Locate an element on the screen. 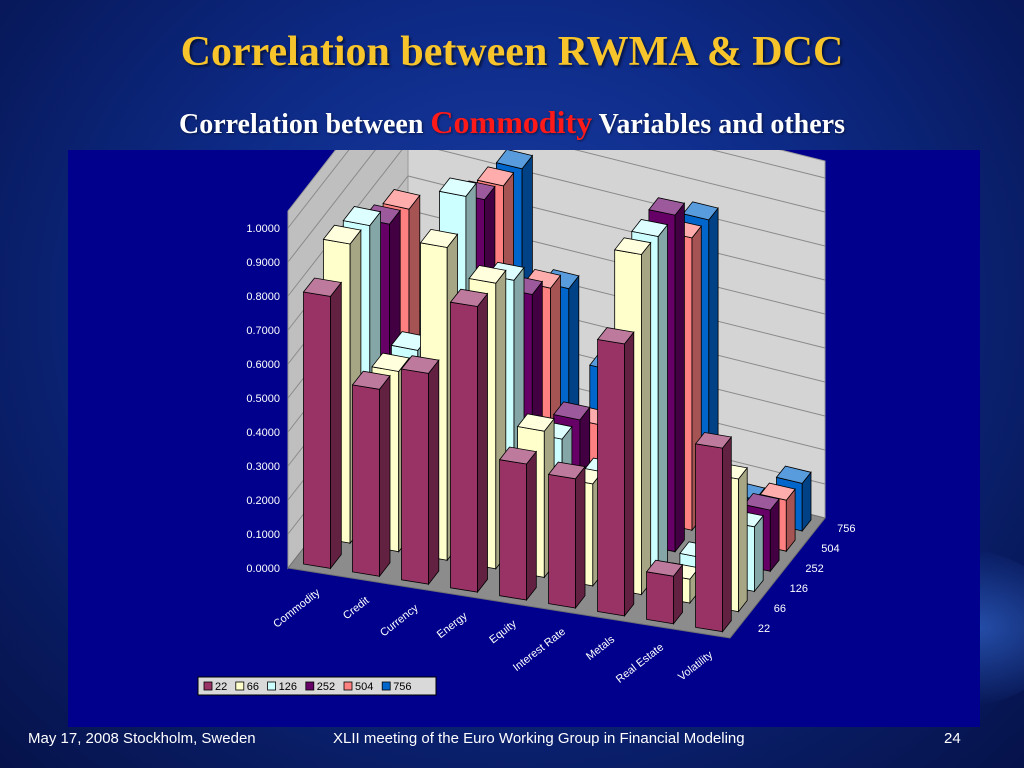 The width and height of the screenshot is (1024, 768). legend-box is located at coordinates (317, 686).